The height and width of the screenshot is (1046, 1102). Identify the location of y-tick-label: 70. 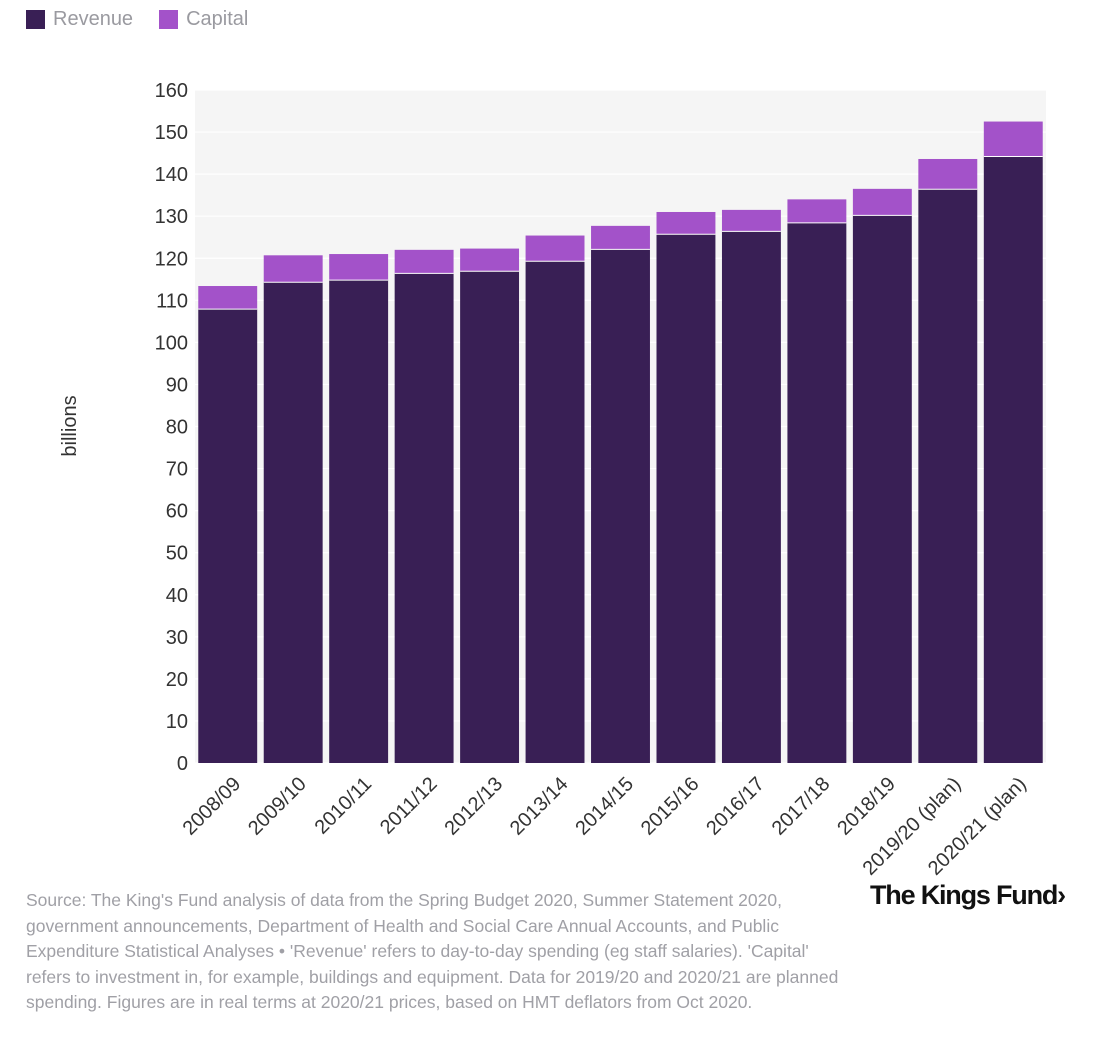
(177, 470).